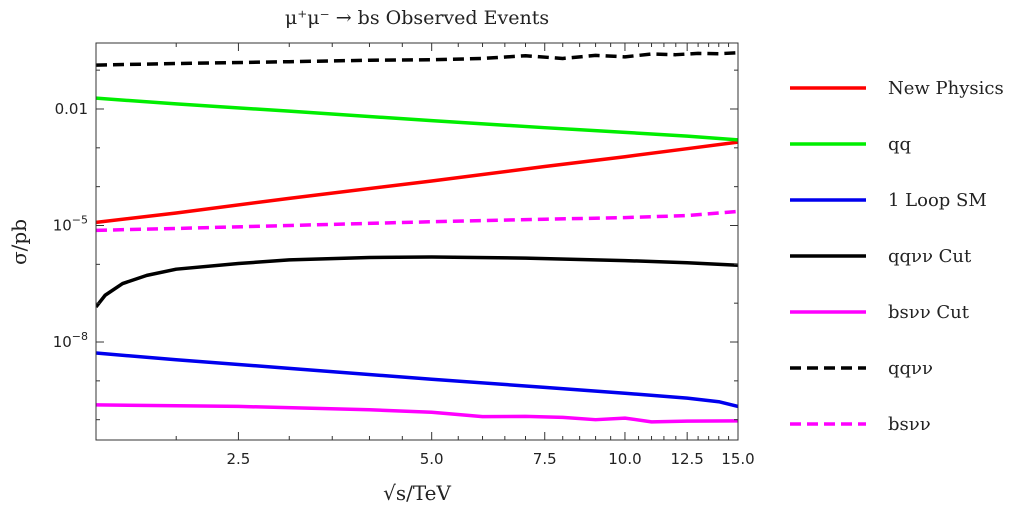  What do you see at coordinates (929, 312) in the screenshot?
I see `legend-label-4: bsνν Cut` at bounding box center [929, 312].